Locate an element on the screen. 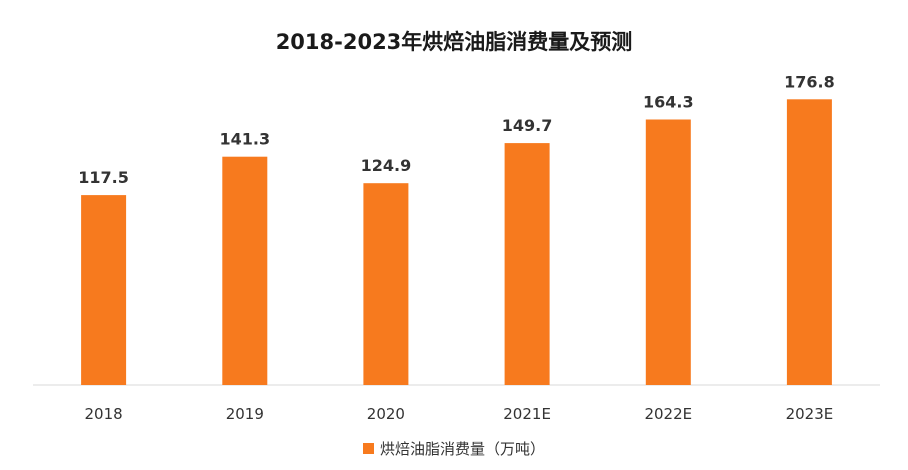  bar-2023E is located at coordinates (809, 242).